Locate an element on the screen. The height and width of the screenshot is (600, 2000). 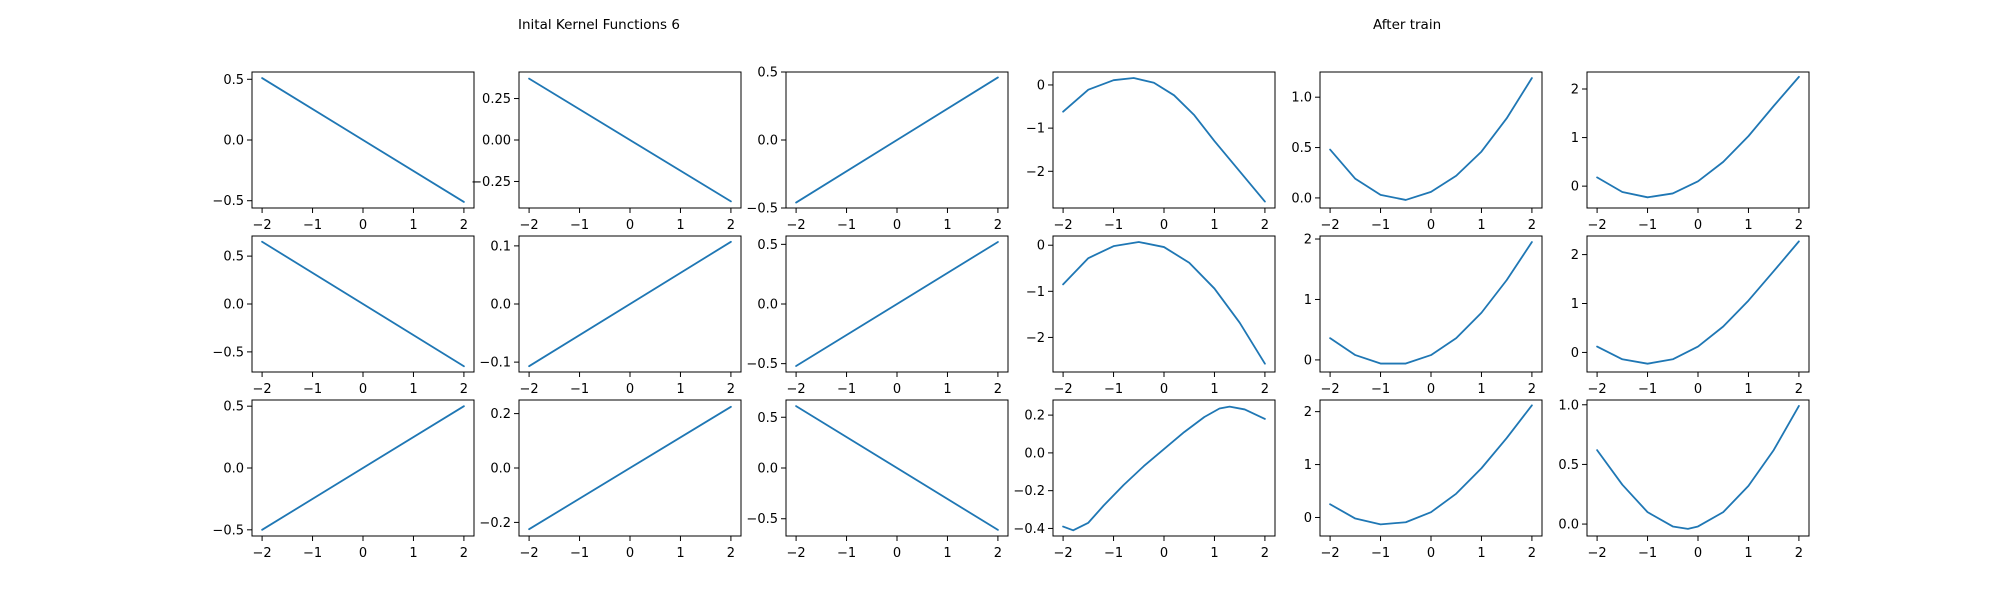
subplot-r0-c2: −2 −1 0 1 2 −0.5 0.0 0.5 is located at coordinates (877, 149).